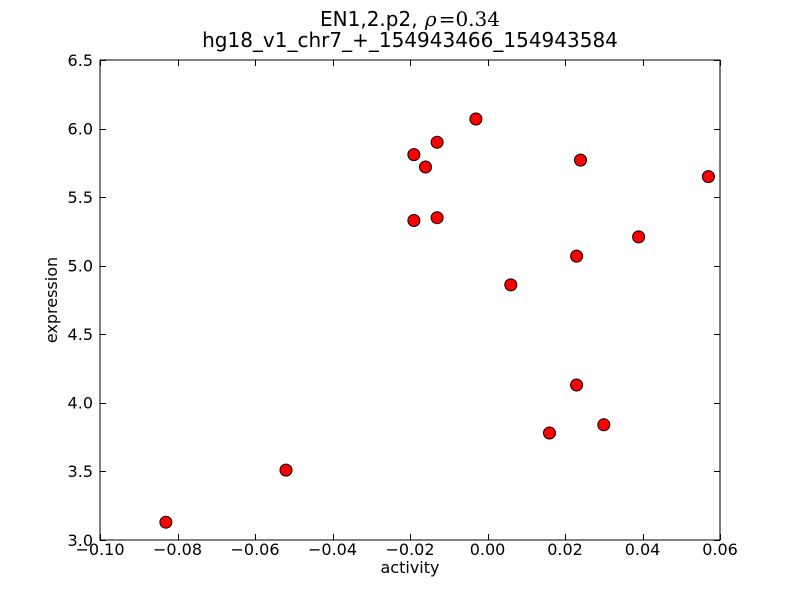  Describe the element at coordinates (80, 540) in the screenshot. I see `y-tick-label: 3.0` at that location.